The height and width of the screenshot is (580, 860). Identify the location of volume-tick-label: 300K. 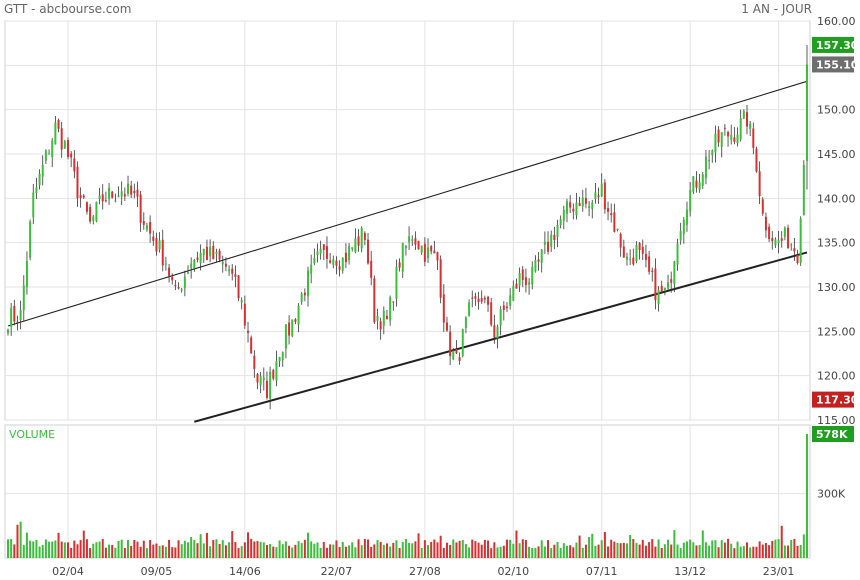
(831, 494).